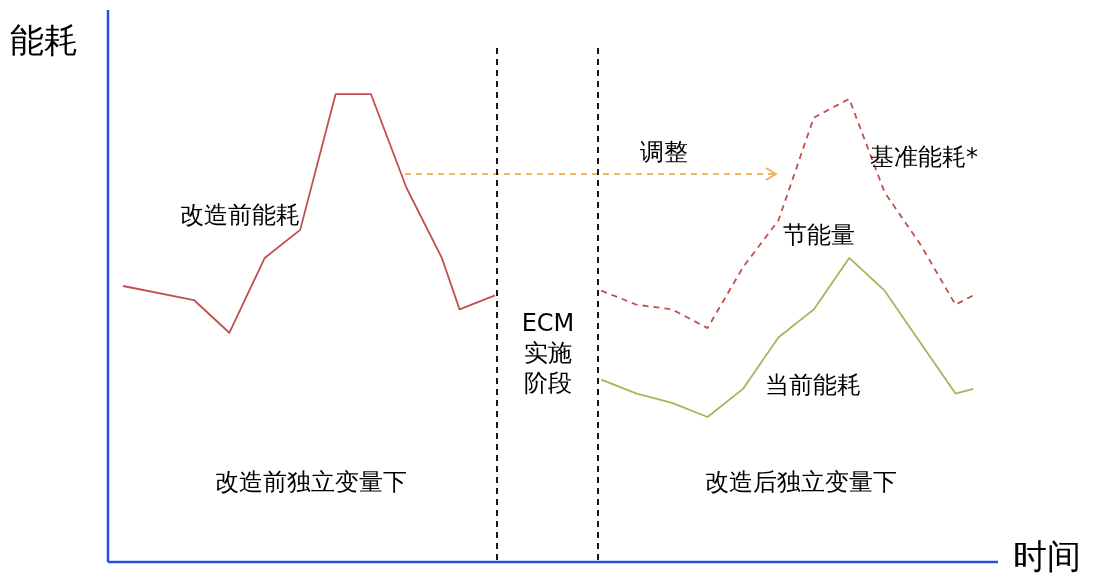  Describe the element at coordinates (813, 385) in the screenshot. I see `series-label: 当前能耗` at that location.